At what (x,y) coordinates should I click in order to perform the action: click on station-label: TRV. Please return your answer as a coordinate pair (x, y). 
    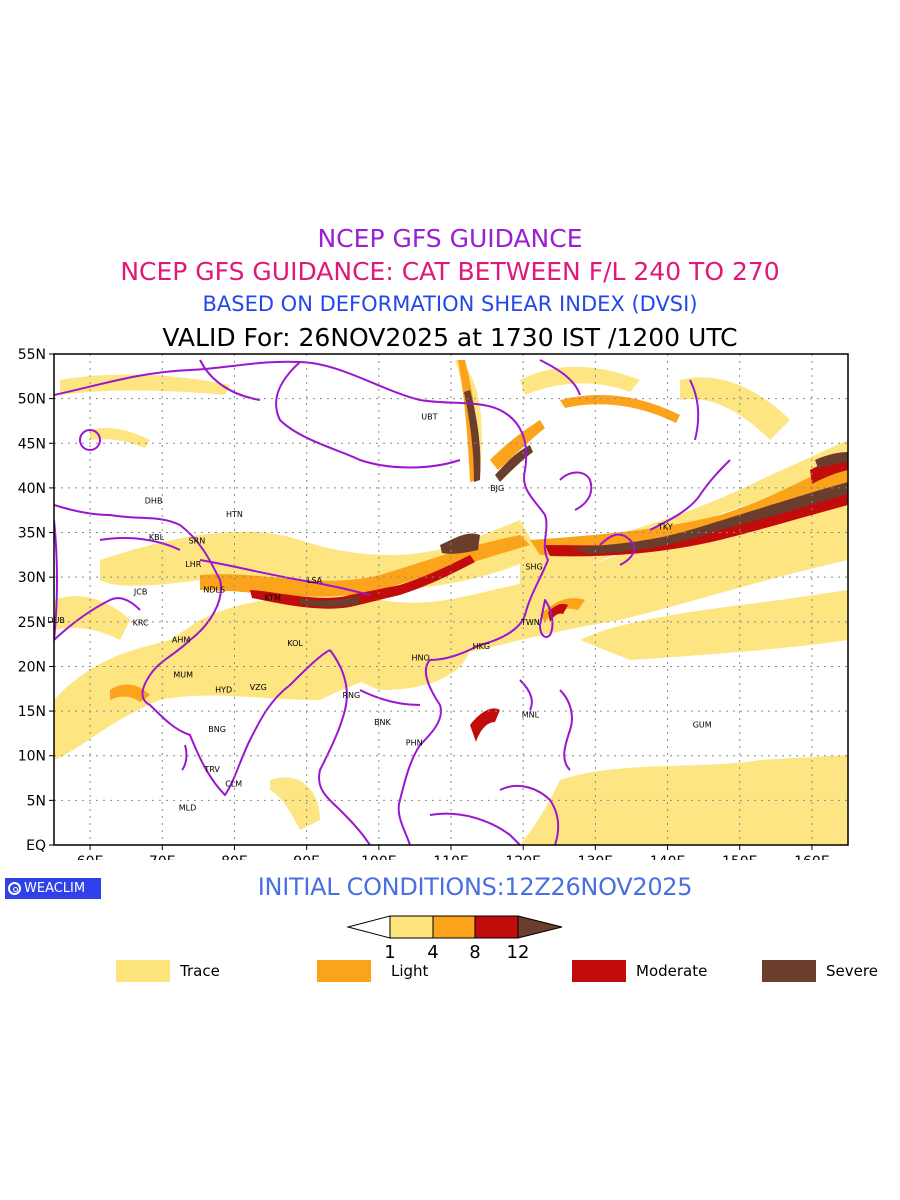
    Looking at the image, I should click on (211, 769).